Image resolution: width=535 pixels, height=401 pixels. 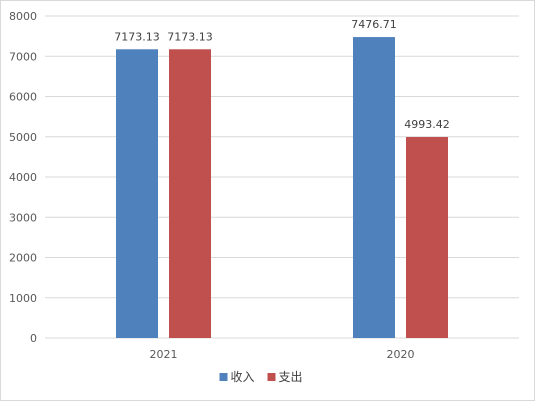 What do you see at coordinates (137, 193) in the screenshot?
I see `bar-income-2021` at bounding box center [137, 193].